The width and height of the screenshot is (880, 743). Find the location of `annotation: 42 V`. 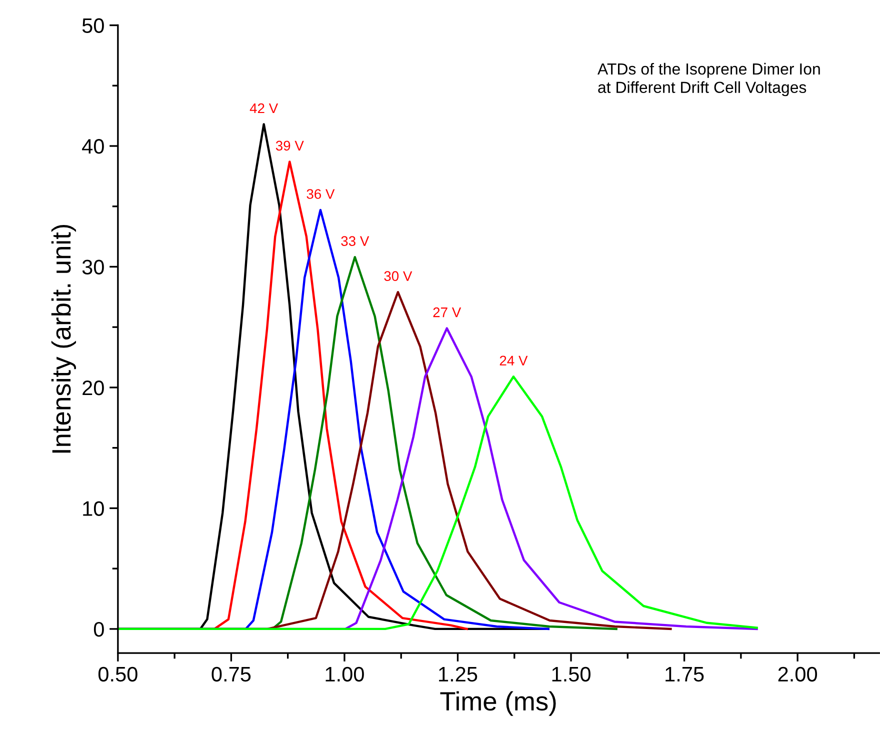

annotation: 42 V is located at coordinates (264, 108).